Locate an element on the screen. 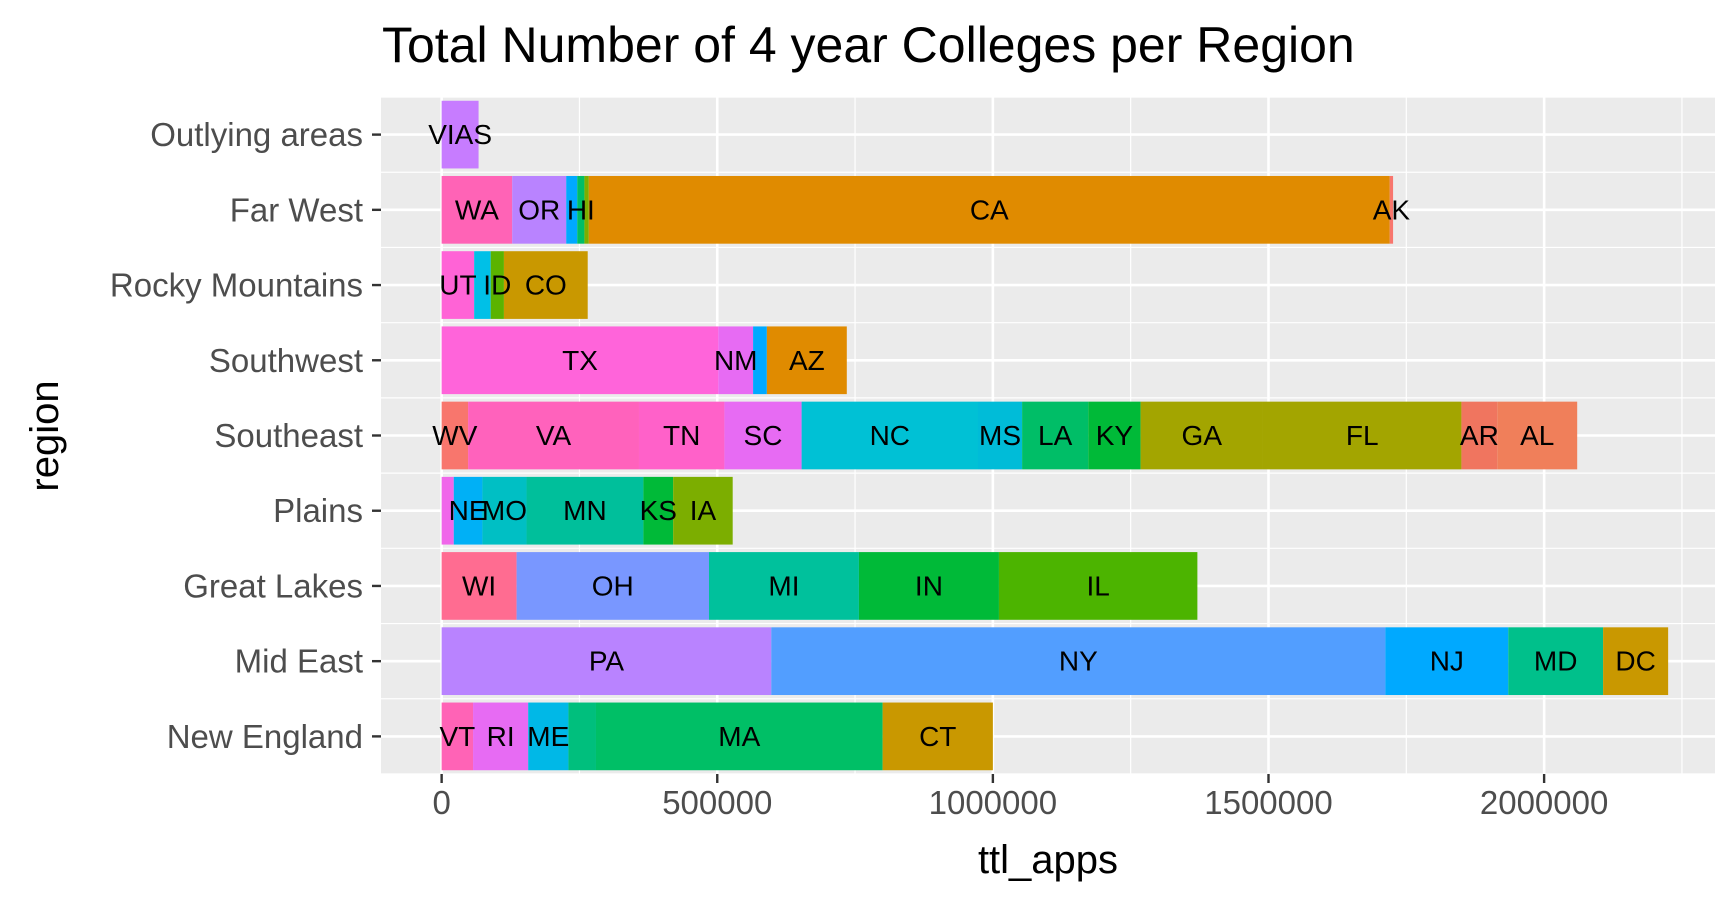 This screenshot has width=1728, height=906. segment-label: AZ is located at coordinates (807, 360).